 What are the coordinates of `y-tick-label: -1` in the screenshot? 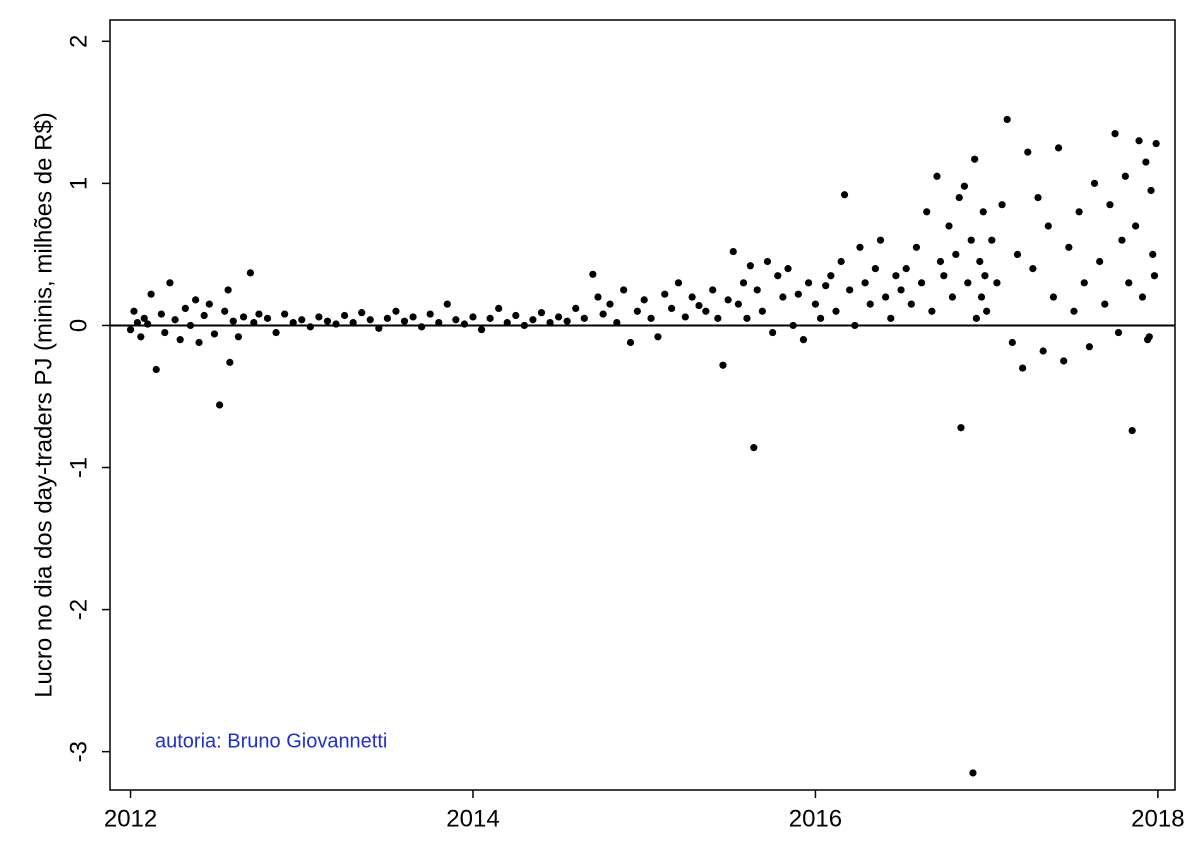 It's located at (78, 467).